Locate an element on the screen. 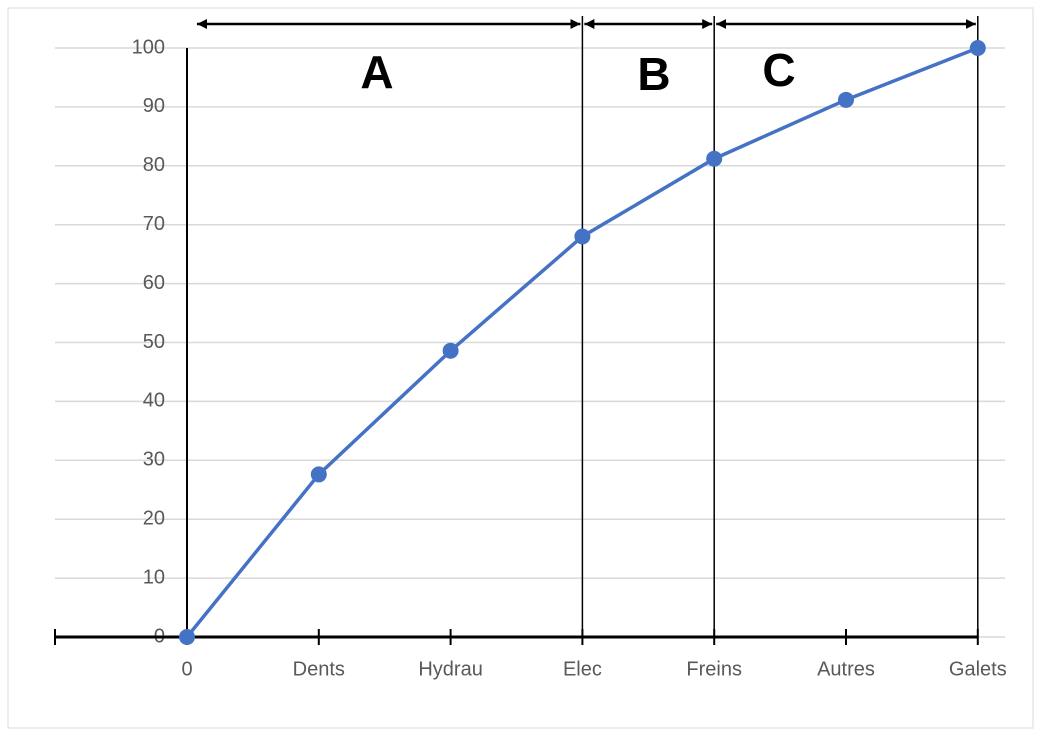  zone-label: B is located at coordinates (653, 74).